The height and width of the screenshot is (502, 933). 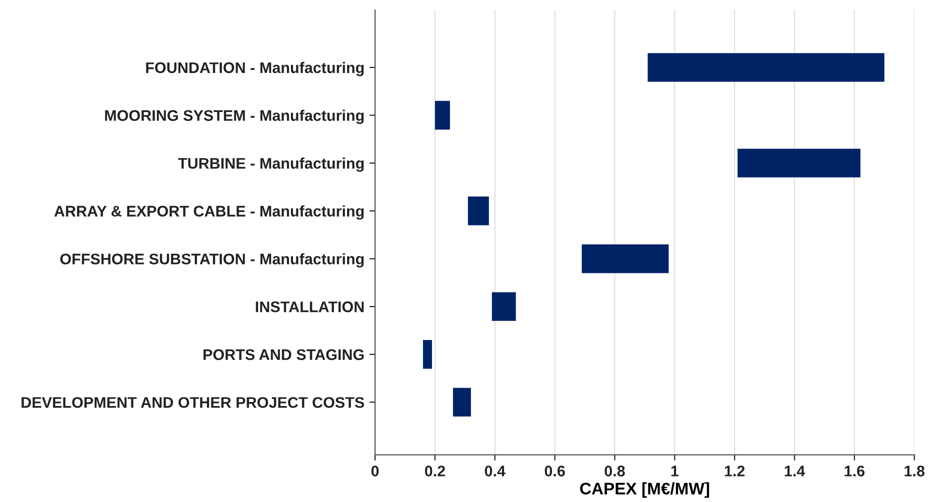 I want to click on x-tick-label: 1.8, so click(x=914, y=471).